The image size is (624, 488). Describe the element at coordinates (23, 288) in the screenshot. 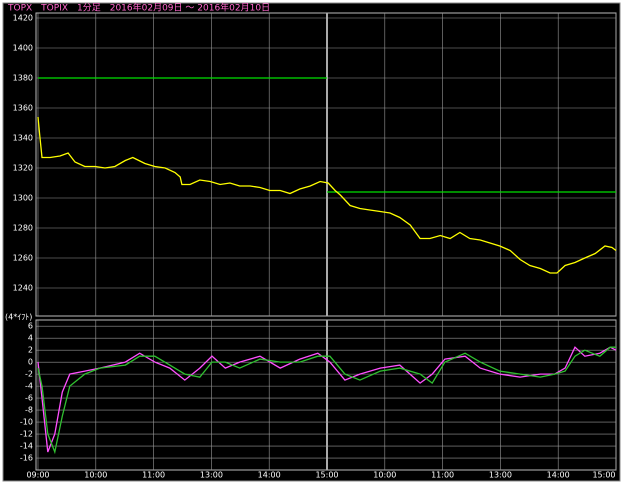

I see `y-tick-label: 1240` at that location.